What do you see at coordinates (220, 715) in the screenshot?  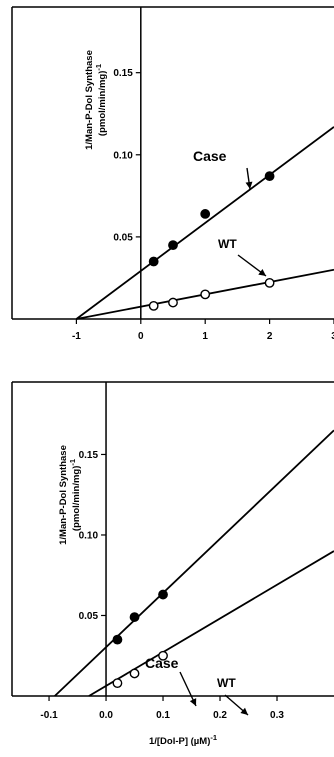 I see `x-tick-label: 0.2` at bounding box center [220, 715].